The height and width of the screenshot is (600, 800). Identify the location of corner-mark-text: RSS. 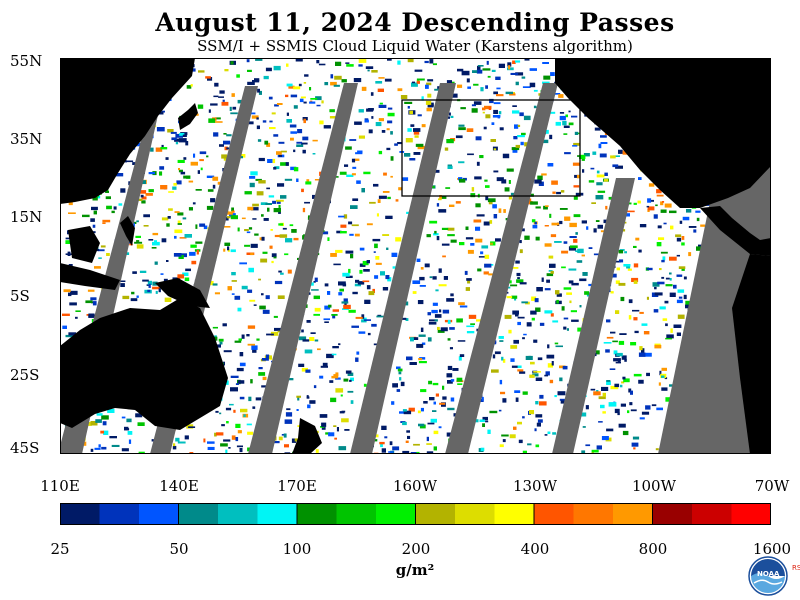
(796, 568).